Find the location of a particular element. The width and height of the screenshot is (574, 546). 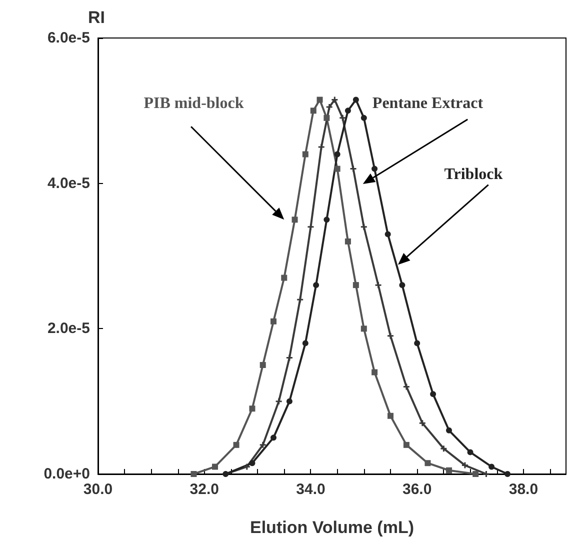

series-label: Pentane Extract is located at coordinates (428, 103).